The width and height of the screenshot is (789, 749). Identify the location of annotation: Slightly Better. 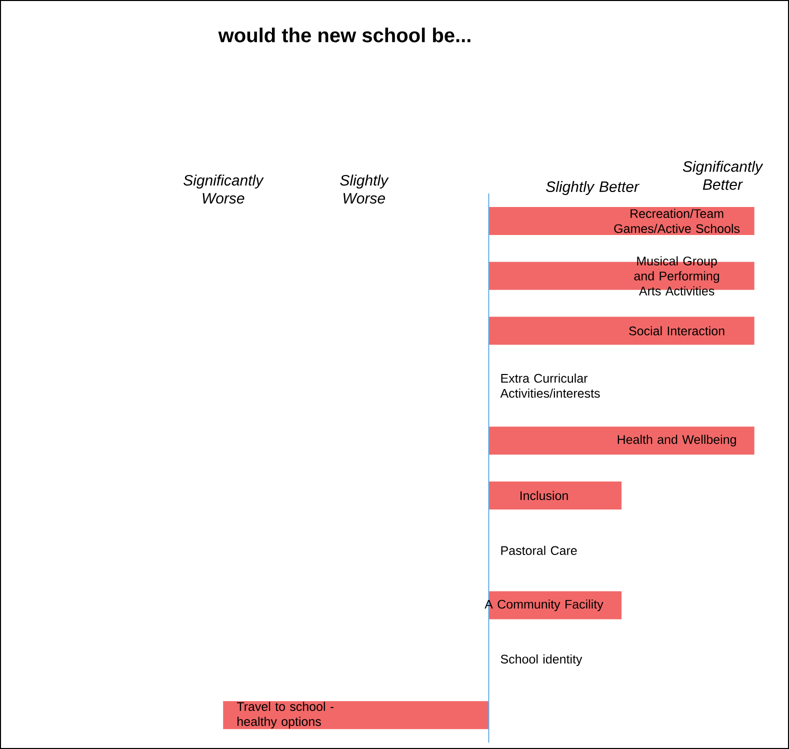
(593, 188).